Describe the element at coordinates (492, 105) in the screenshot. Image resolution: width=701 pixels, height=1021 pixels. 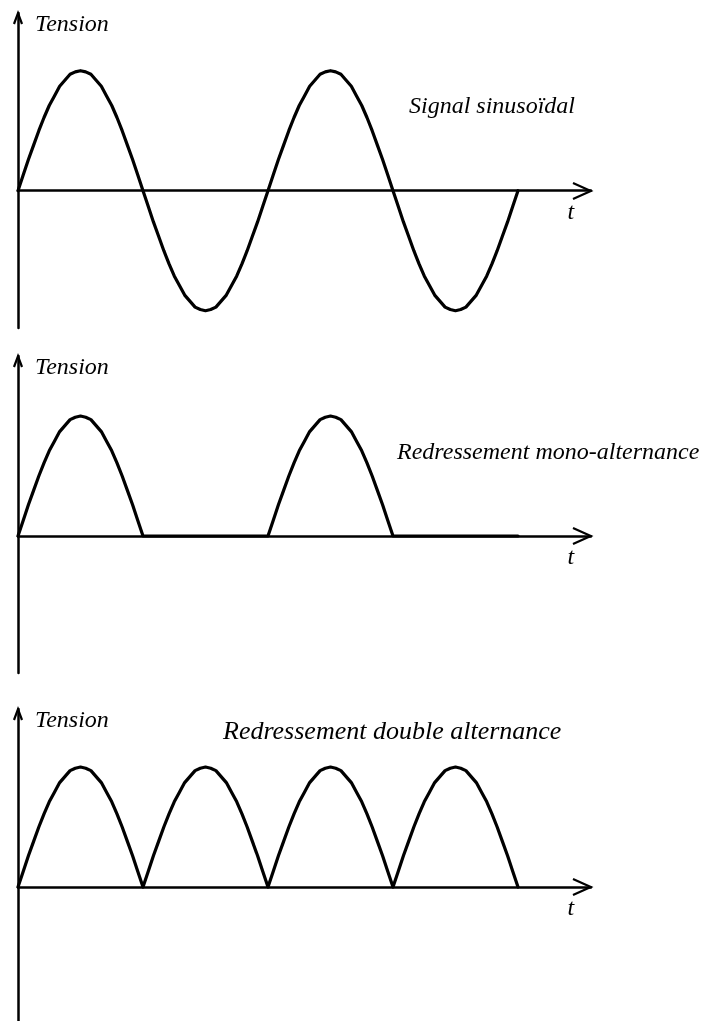
I see `text: Signal sinusoïdal` at that location.